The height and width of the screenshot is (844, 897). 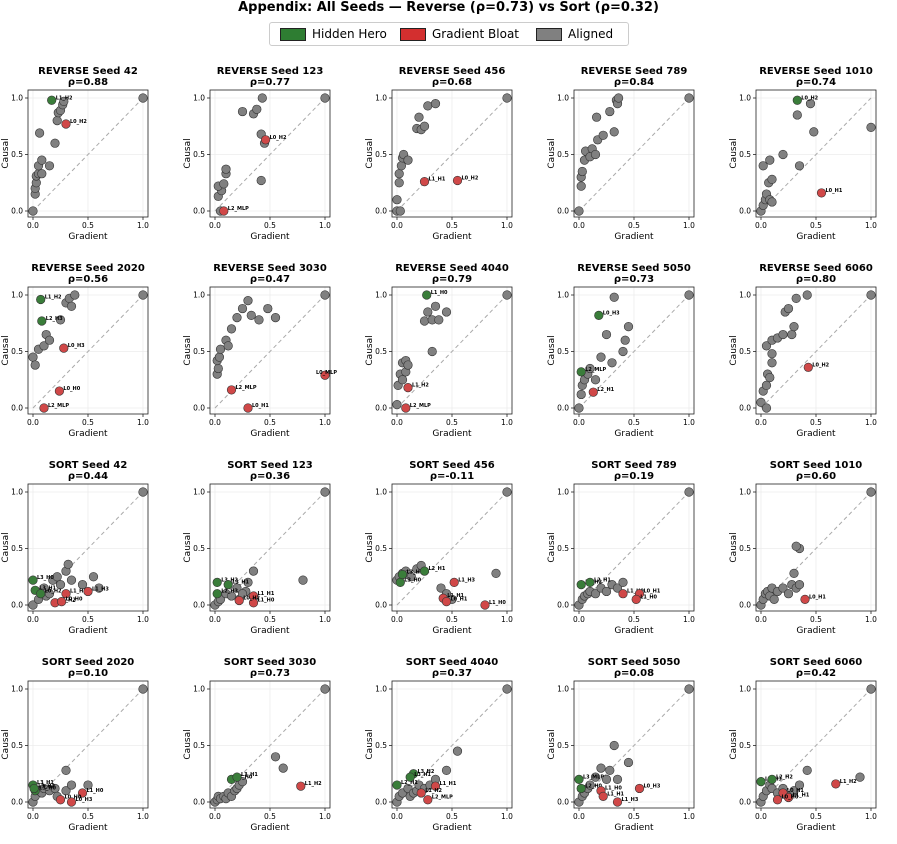 I want to click on point-label: L3_H2, so click(x=415, y=572).